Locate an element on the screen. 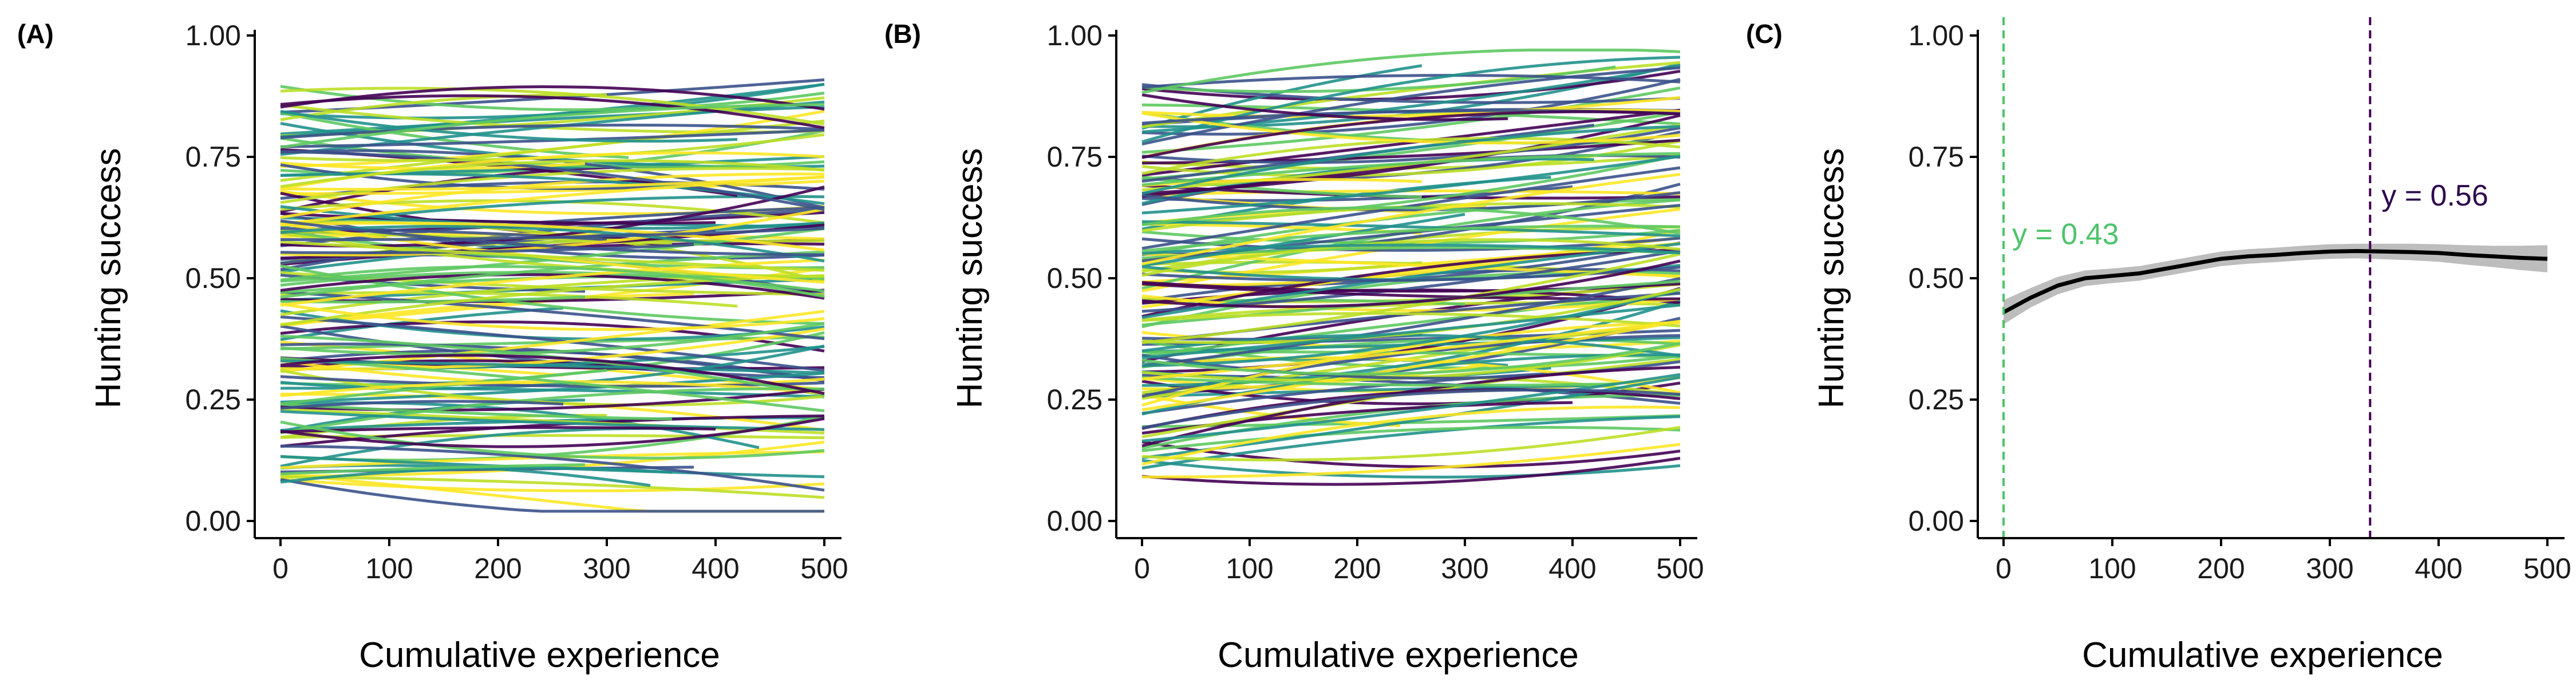 The image size is (2576, 687). annotation-label: y = 0.43 is located at coordinates (2065, 234).